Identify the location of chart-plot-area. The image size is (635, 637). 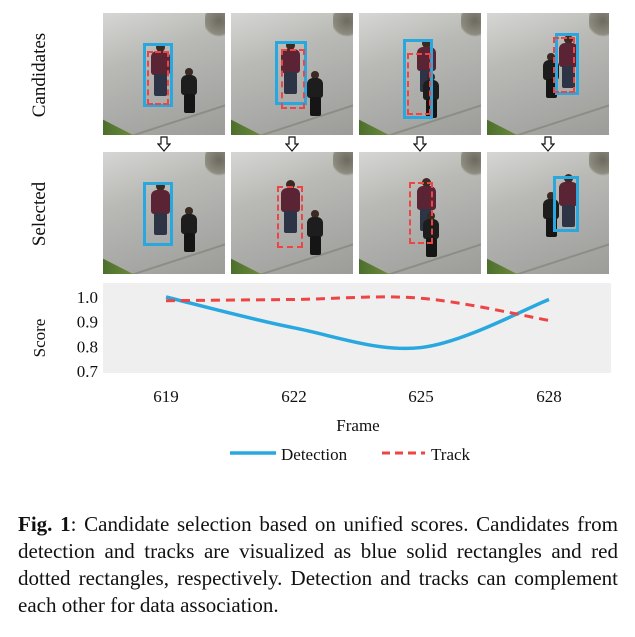
(357, 328).